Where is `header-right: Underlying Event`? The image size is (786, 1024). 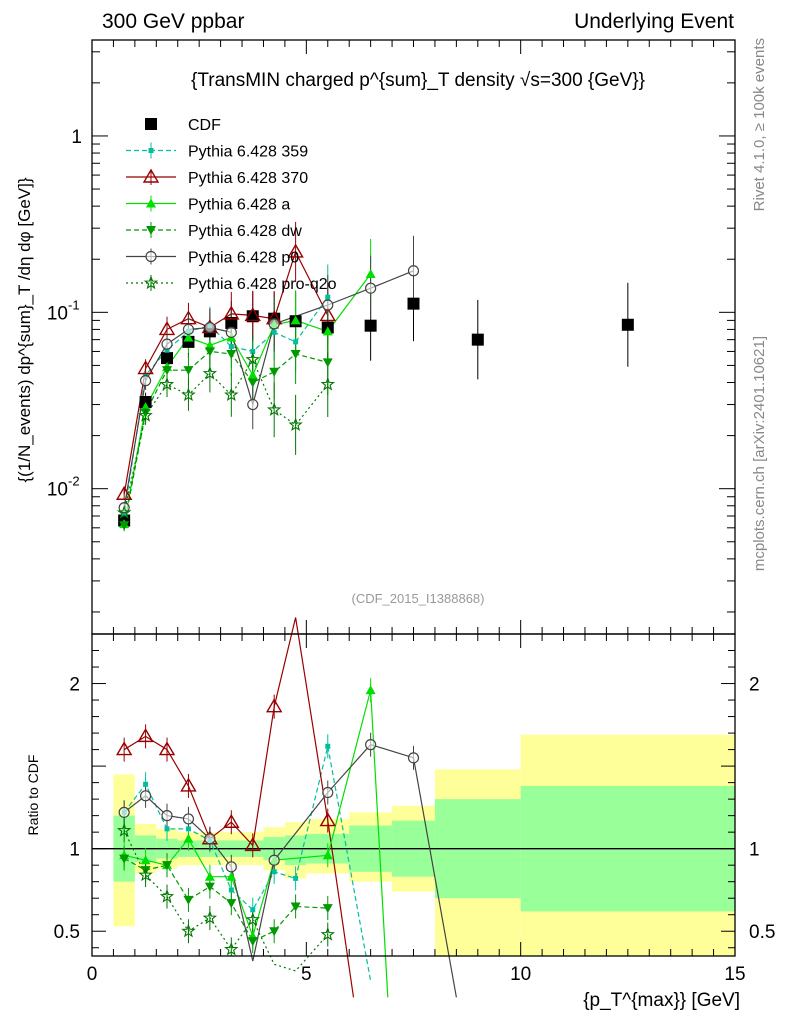 header-right: Underlying Event is located at coordinates (654, 21).